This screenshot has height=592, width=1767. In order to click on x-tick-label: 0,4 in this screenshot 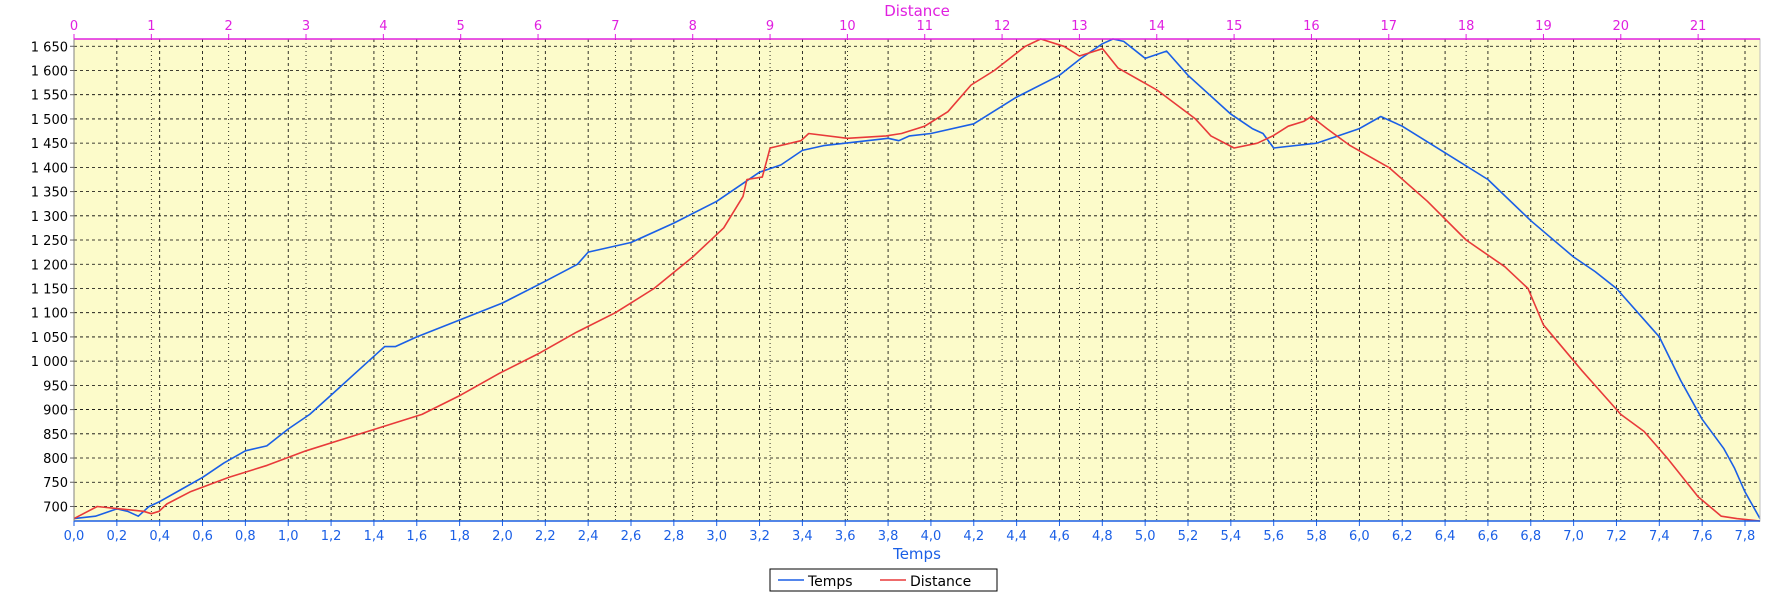, I will do `click(159, 536)`.